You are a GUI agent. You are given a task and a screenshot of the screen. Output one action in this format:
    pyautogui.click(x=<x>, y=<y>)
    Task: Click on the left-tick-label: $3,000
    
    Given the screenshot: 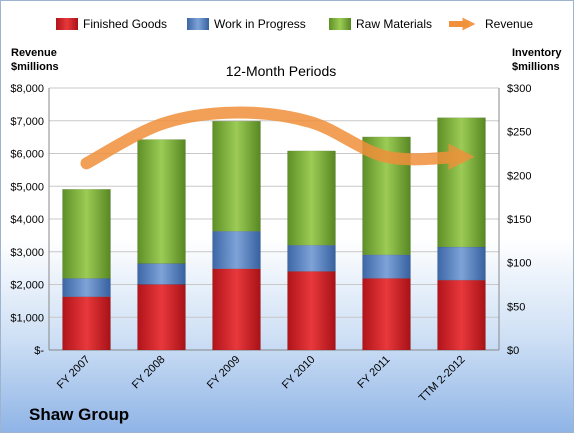 What is the action you would take?
    pyautogui.click(x=27, y=253)
    